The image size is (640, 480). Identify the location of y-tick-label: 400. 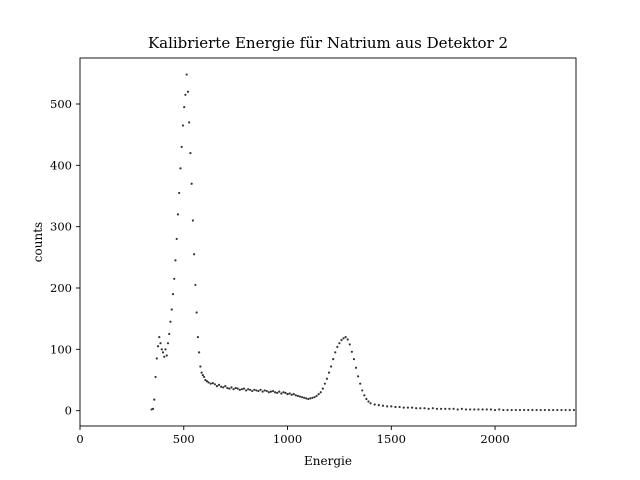
(61, 165).